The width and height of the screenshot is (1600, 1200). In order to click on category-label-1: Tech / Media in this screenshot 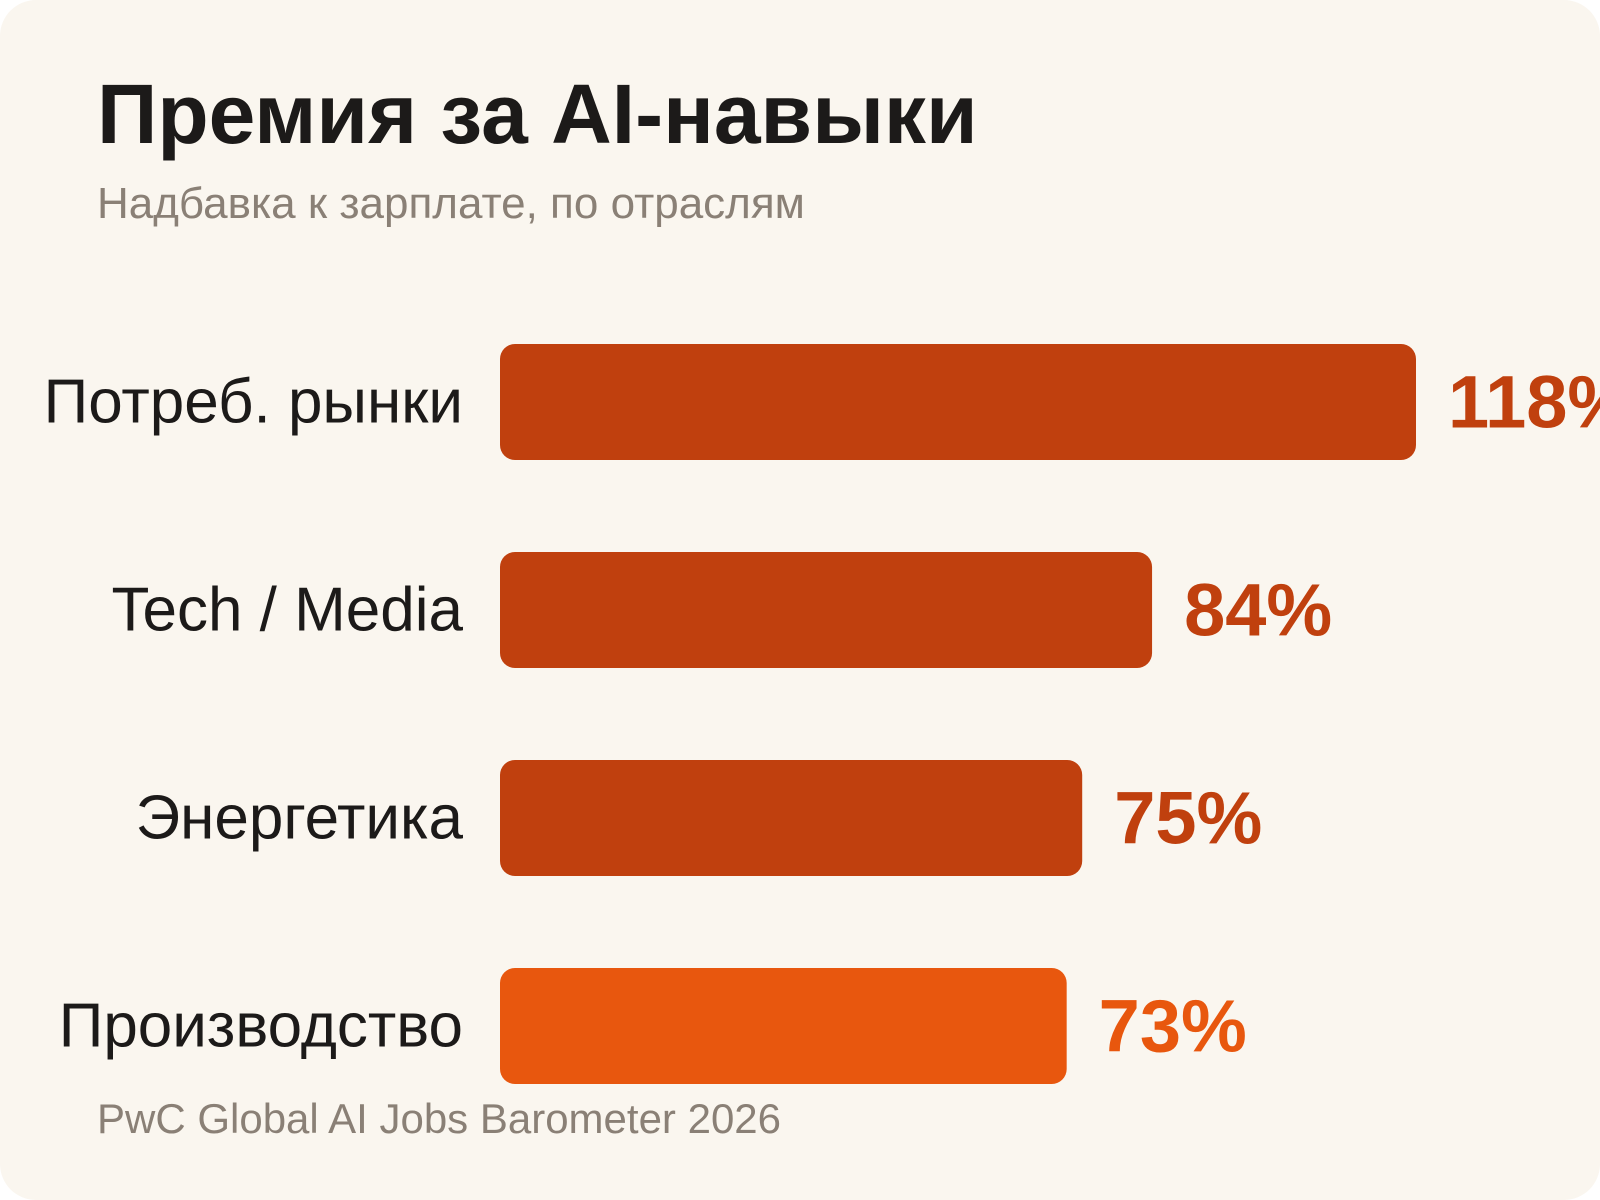, I will do `click(287, 610)`.